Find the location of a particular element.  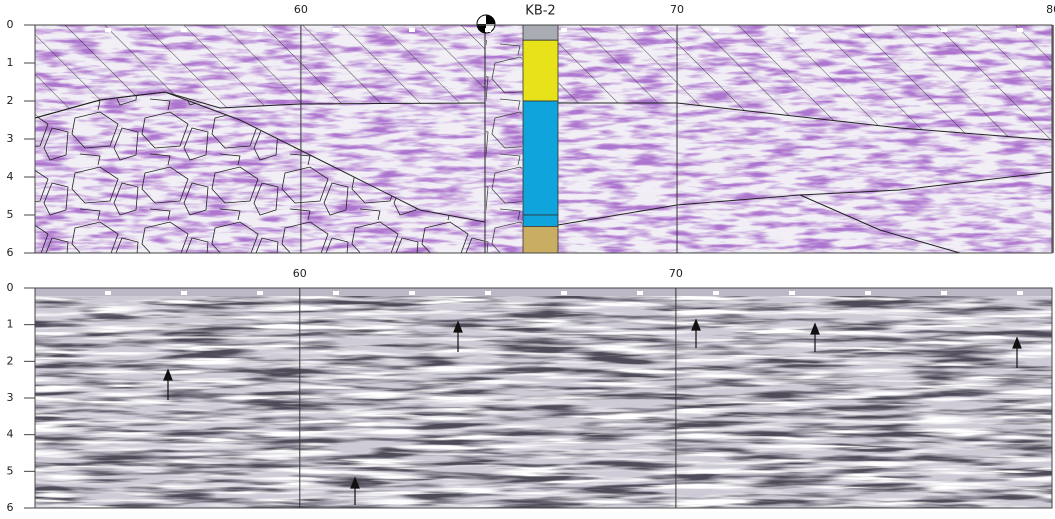

borehole-label: KB-2 is located at coordinates (540, 11).